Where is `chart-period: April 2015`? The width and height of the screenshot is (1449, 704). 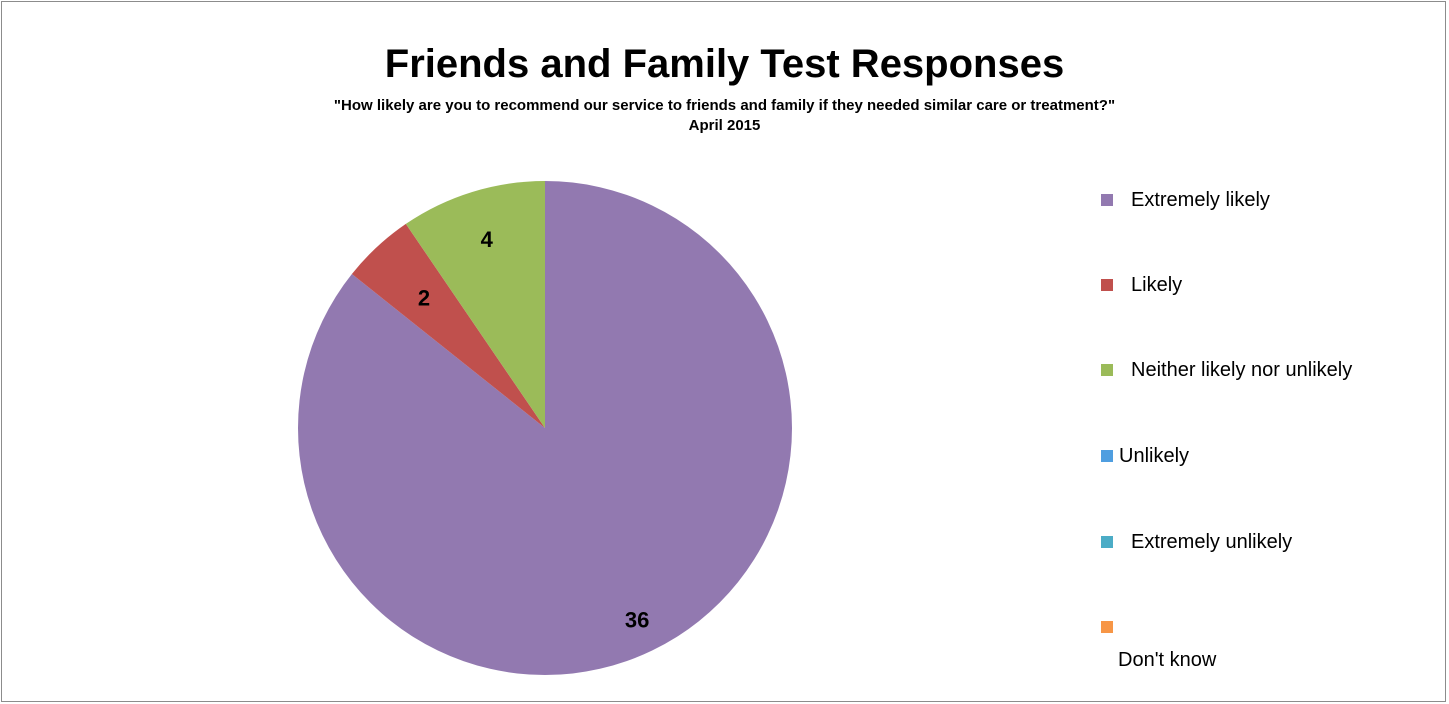
chart-period: April 2015 is located at coordinates (724, 125).